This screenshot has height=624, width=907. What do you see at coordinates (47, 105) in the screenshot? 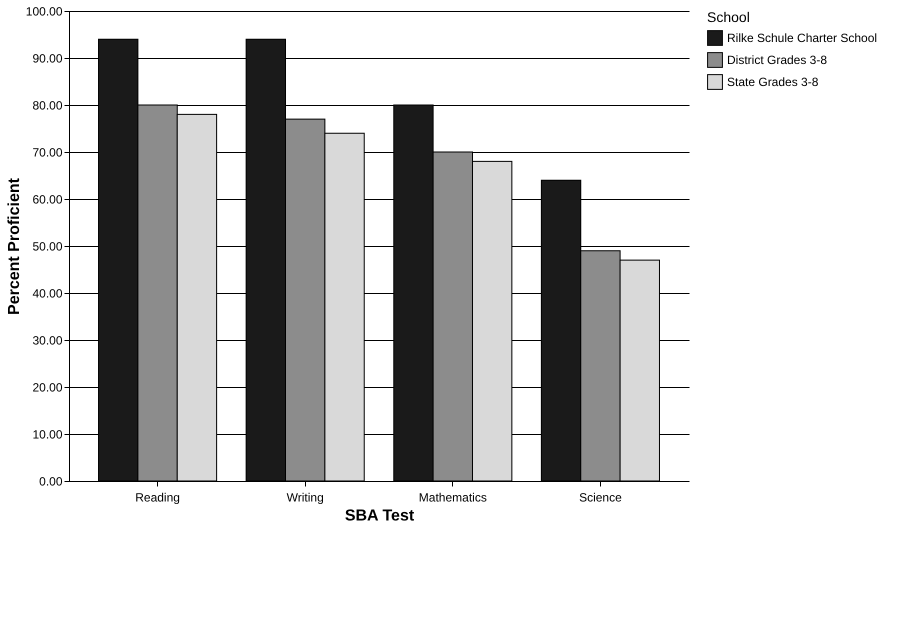
I see `y-tick-label: 80.00` at bounding box center [47, 105].